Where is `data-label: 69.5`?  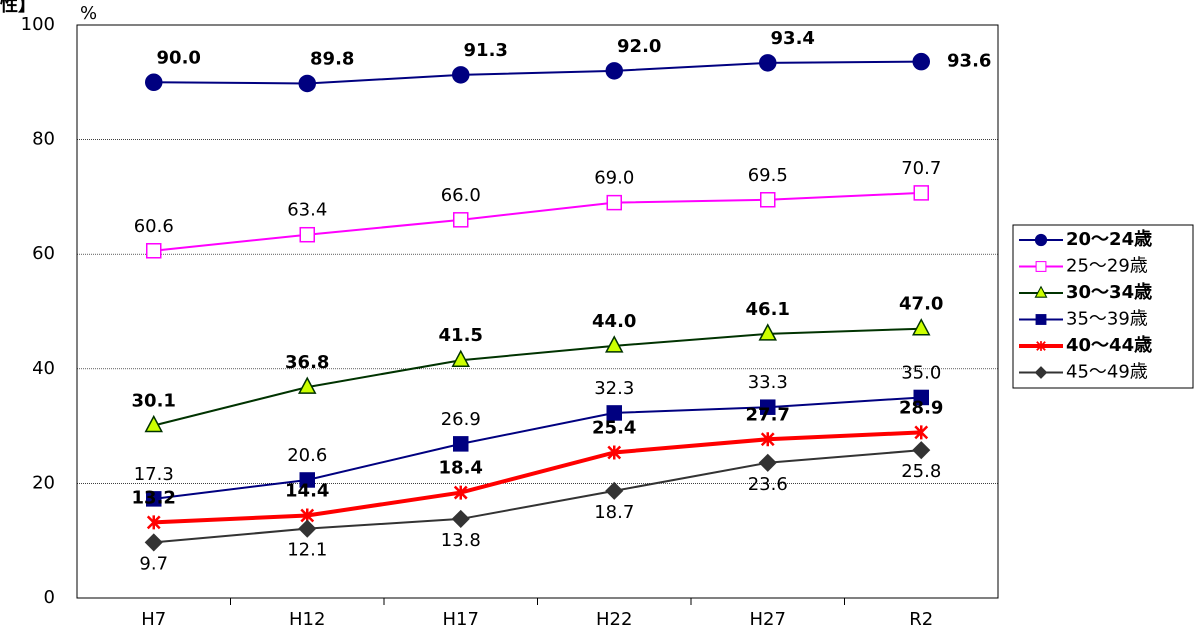 data-label: 69.5 is located at coordinates (768, 175).